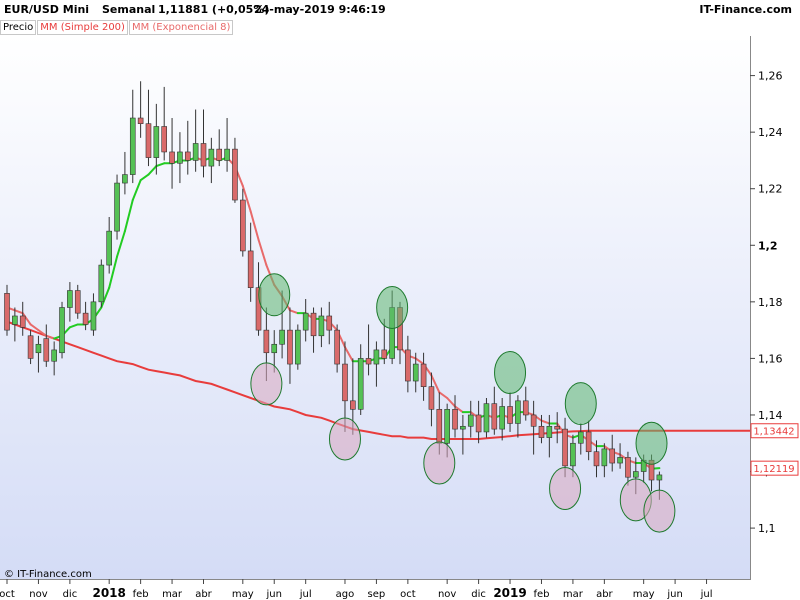 The width and height of the screenshot is (800, 600). What do you see at coordinates (305, 594) in the screenshot?
I see `x-tick-label: jul` at bounding box center [305, 594].